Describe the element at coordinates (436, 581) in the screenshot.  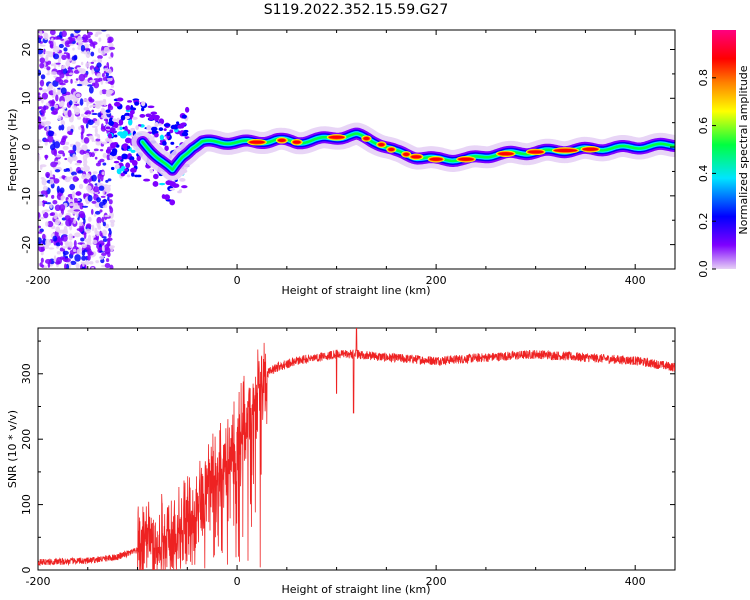
I see `snr-xtick-label: 200` at that location.